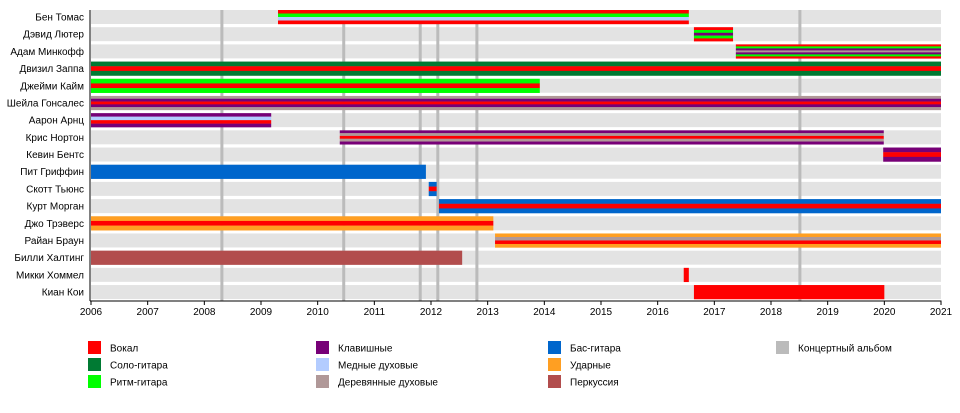  I want to click on bar-segment-perc, so click(277, 257).